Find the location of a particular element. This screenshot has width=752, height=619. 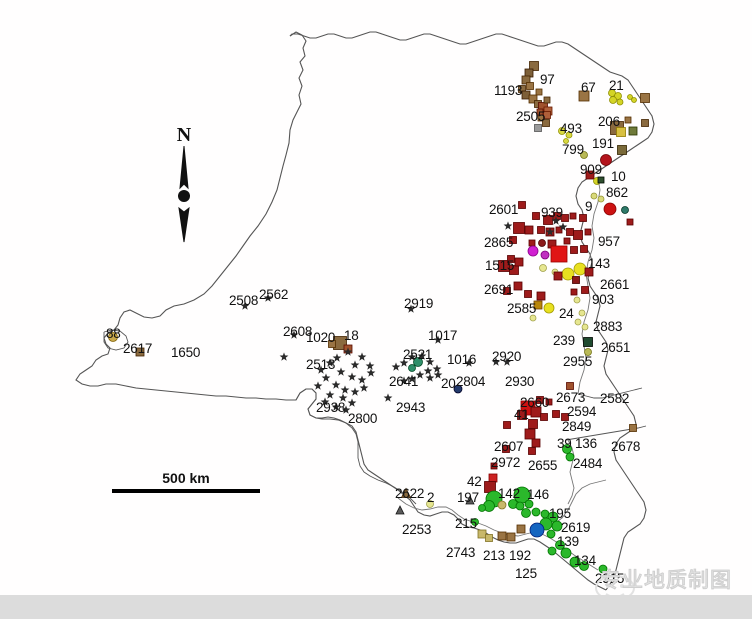

marker-triangle is located at coordinates (406, 492).